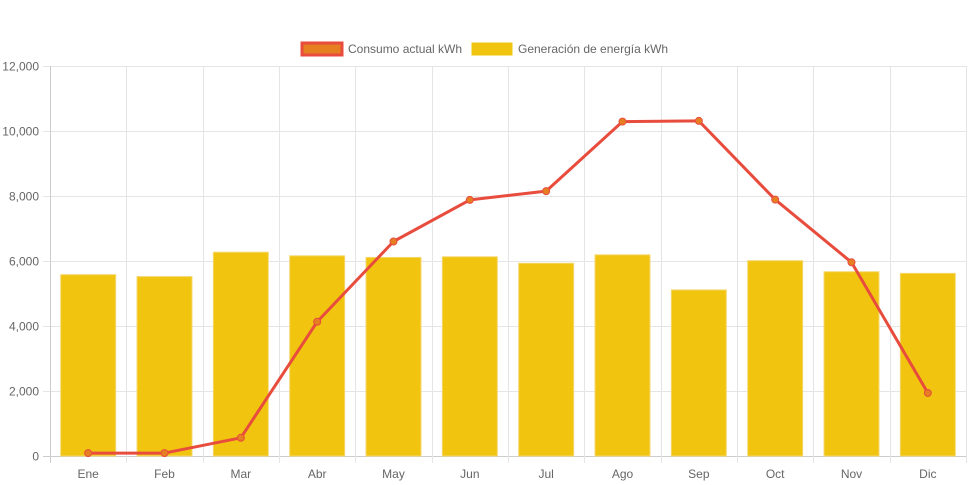 This screenshot has height=485, width=971. I want to click on x-tick-label: Nov, so click(851, 474).